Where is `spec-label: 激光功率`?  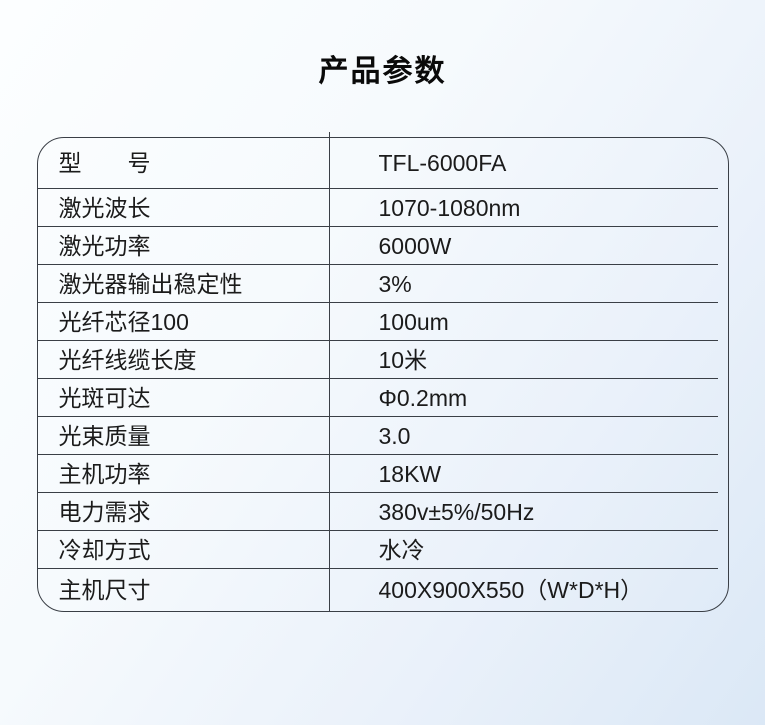 spec-label: 激光功率 is located at coordinates (104, 245).